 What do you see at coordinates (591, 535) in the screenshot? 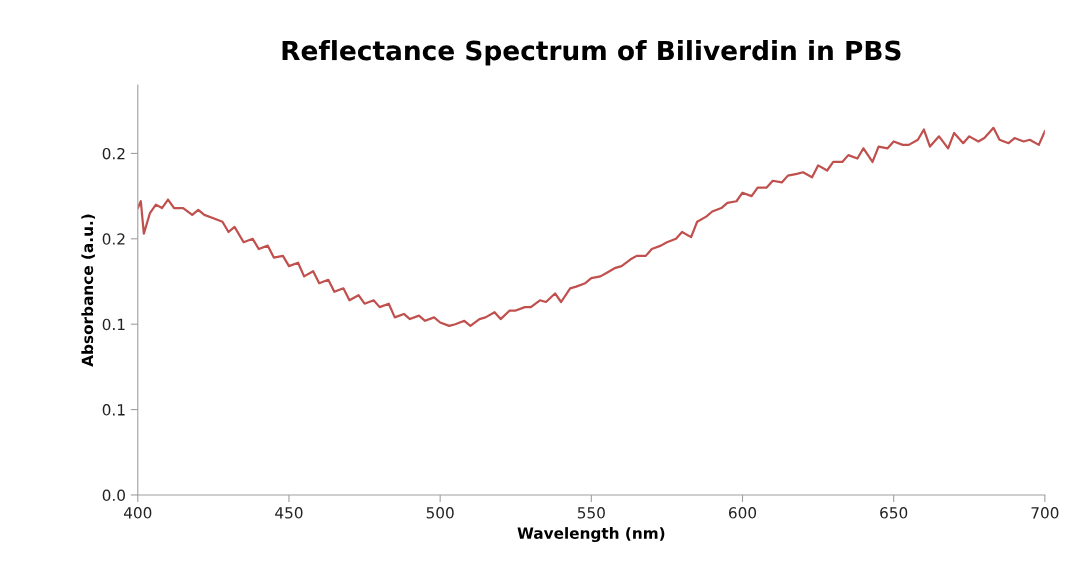
I see `x-axis-title: Wavelength (nm)` at bounding box center [591, 535].